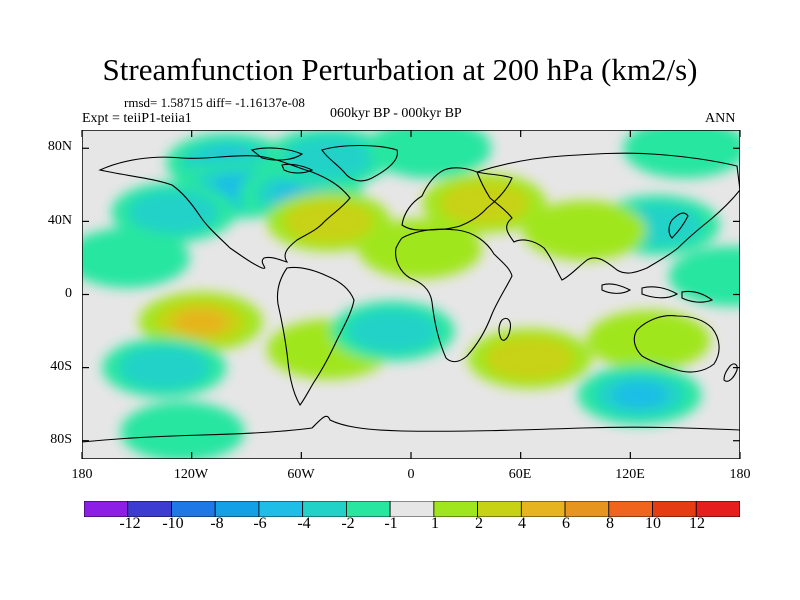 The height and width of the screenshot is (600, 800). I want to click on coast-madagascar, so click(504, 329).